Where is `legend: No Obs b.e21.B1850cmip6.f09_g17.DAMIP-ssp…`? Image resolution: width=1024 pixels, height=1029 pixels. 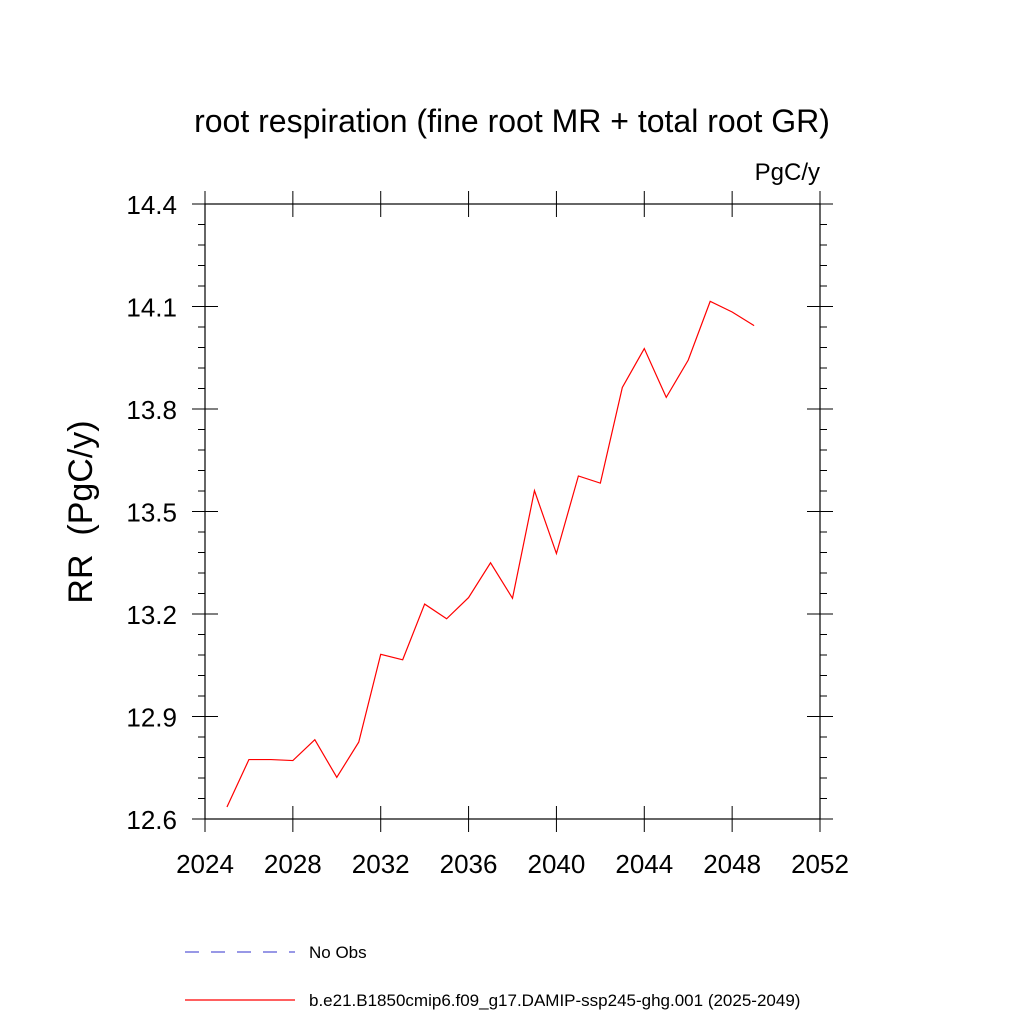
legend: No Obs b.e21.B1850cmip6.f09_g17.DAMIP-ssp… is located at coordinates (492, 976).